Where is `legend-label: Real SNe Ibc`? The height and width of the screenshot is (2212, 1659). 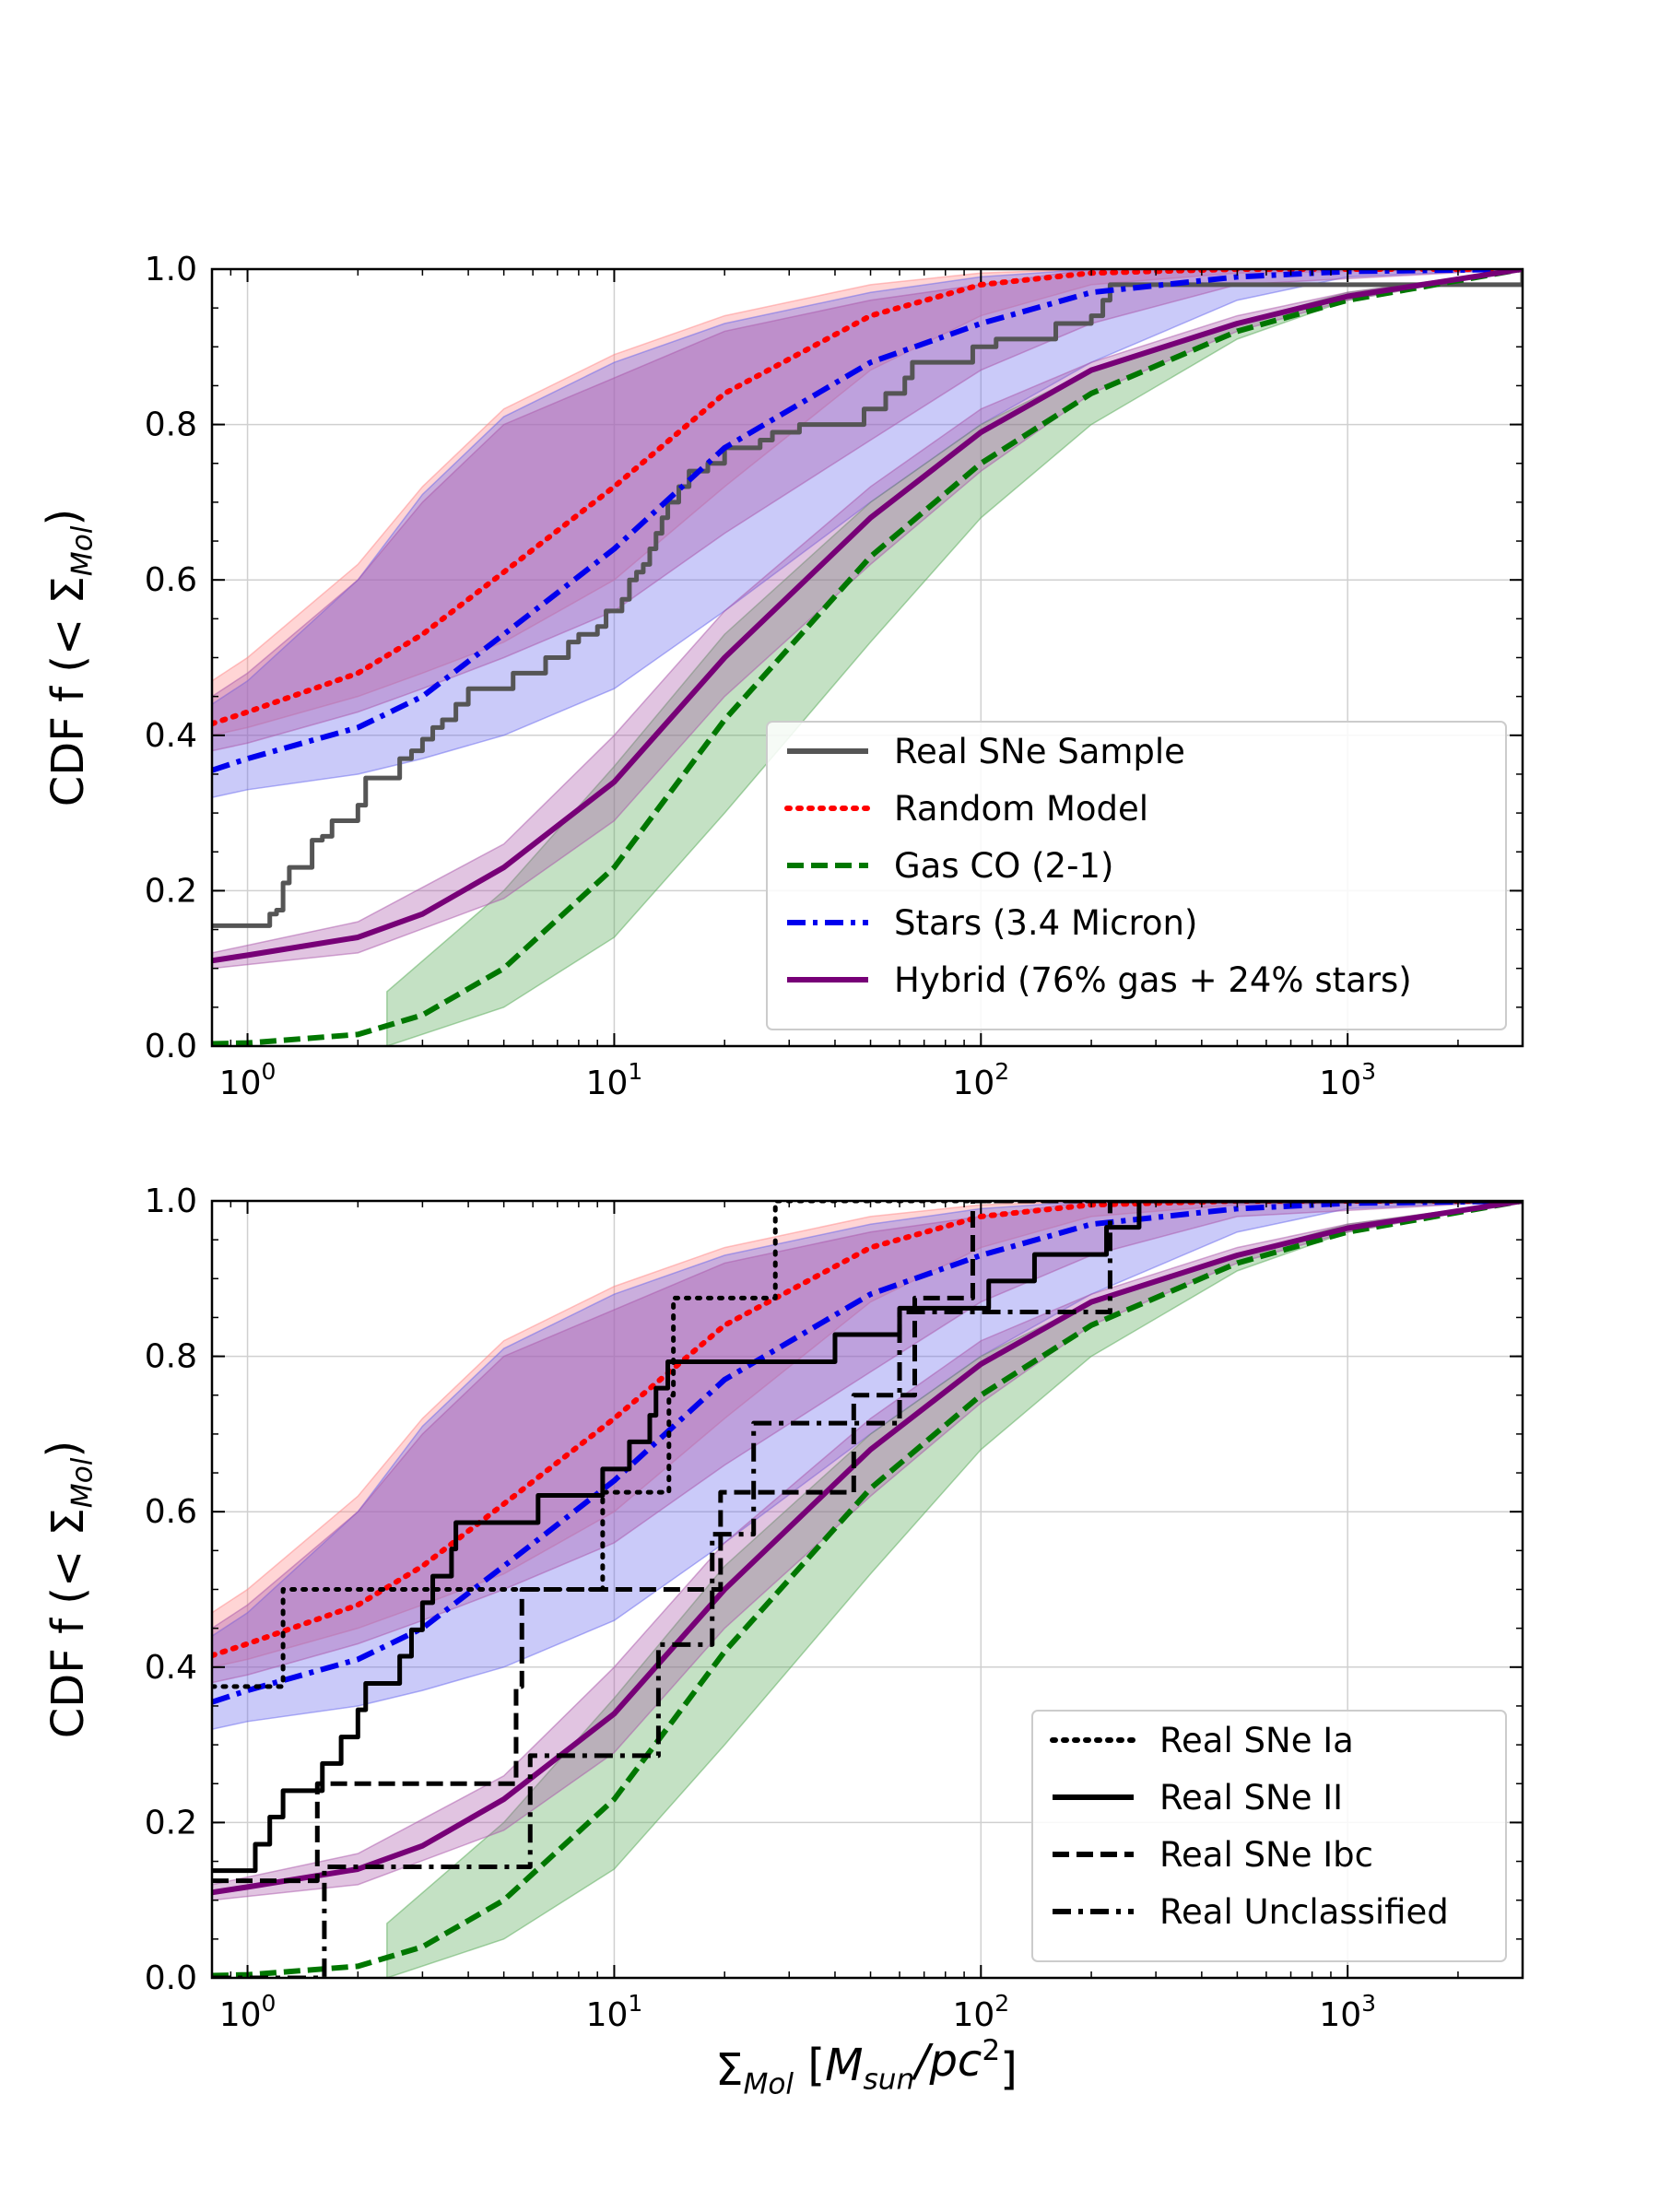
legend-label: Real SNe Ibc is located at coordinates (1266, 1855).